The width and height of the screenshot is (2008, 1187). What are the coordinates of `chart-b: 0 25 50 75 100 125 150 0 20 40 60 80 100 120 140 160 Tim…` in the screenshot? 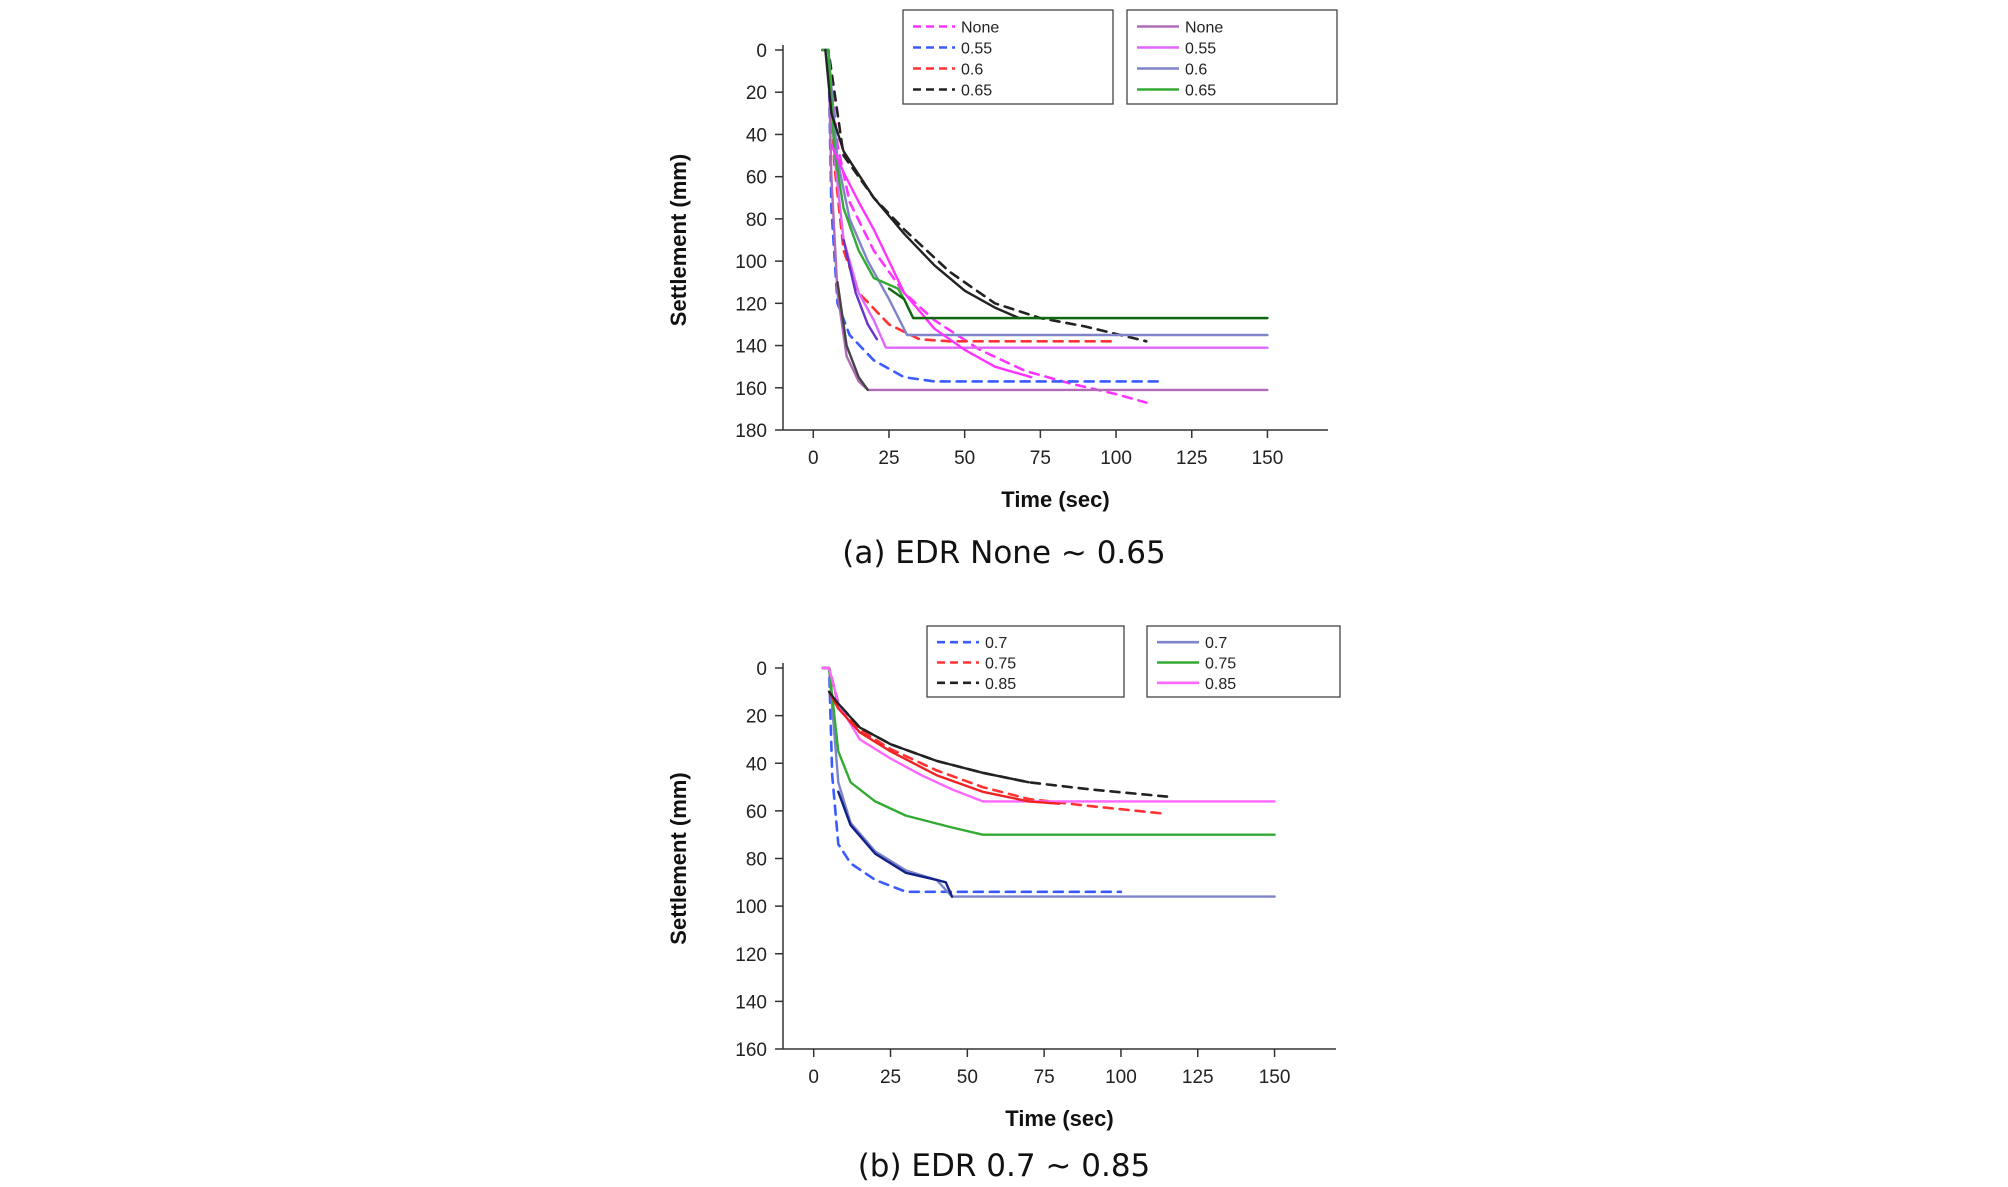 It's located at (1003, 878).